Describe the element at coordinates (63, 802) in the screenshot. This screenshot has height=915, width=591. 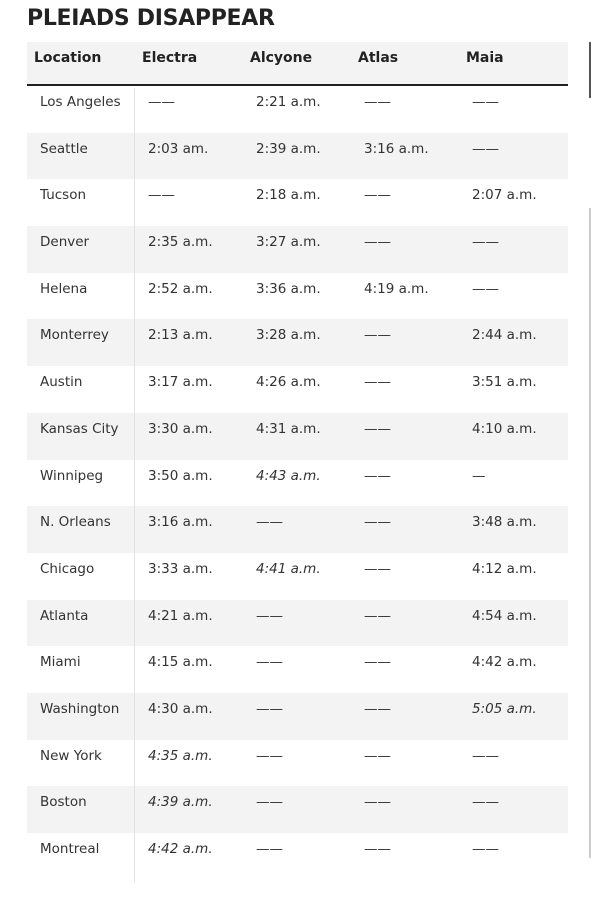
I see `cell-location: Boston` at that location.